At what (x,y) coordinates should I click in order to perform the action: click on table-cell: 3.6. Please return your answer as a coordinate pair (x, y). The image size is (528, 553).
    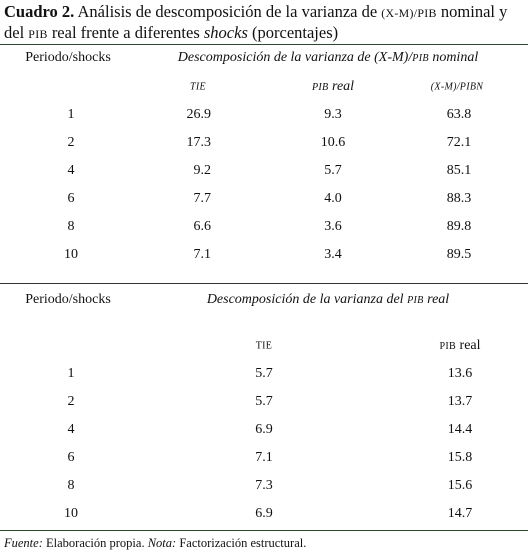
    Looking at the image, I should click on (333, 226).